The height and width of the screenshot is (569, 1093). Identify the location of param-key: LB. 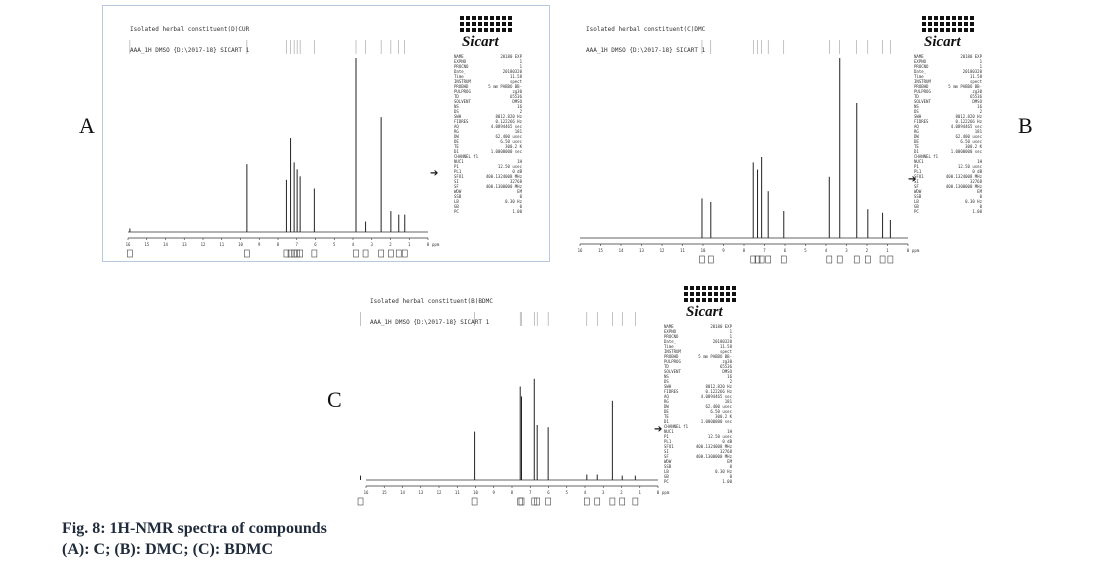
(456, 201).